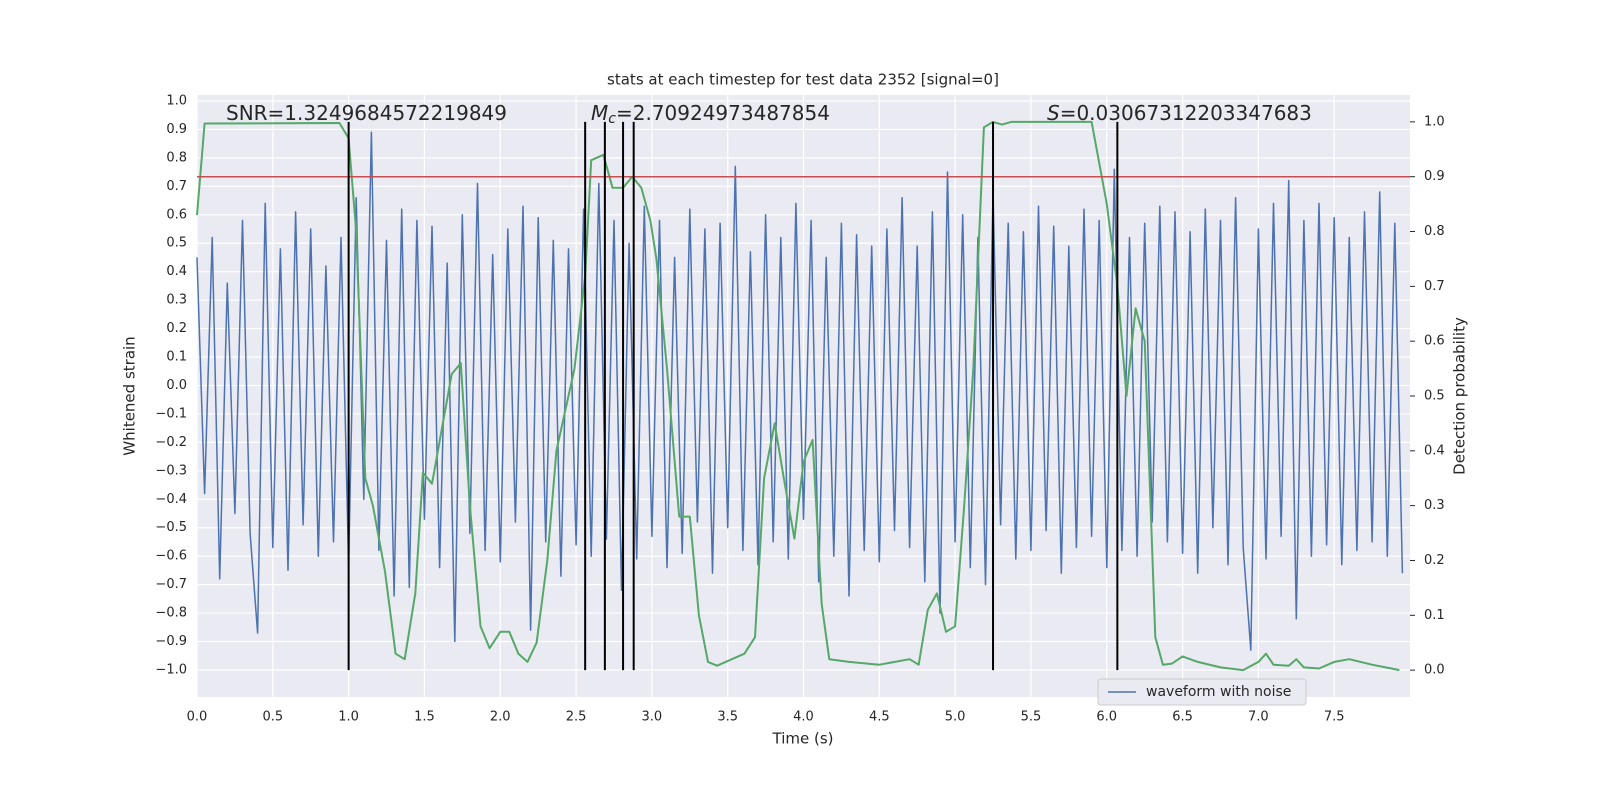 This screenshot has height=804, width=1600. Describe the element at coordinates (955, 717) in the screenshot. I see `x-tick-label: 5.0` at that location.